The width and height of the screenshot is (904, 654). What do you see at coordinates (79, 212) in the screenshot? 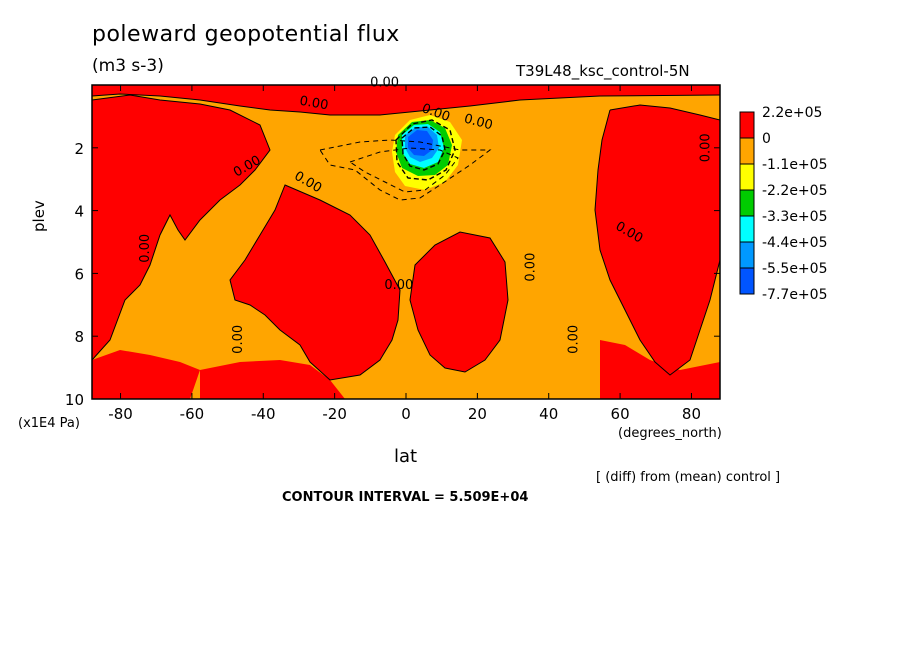
I see `y-tick-label: 4` at bounding box center [79, 212].